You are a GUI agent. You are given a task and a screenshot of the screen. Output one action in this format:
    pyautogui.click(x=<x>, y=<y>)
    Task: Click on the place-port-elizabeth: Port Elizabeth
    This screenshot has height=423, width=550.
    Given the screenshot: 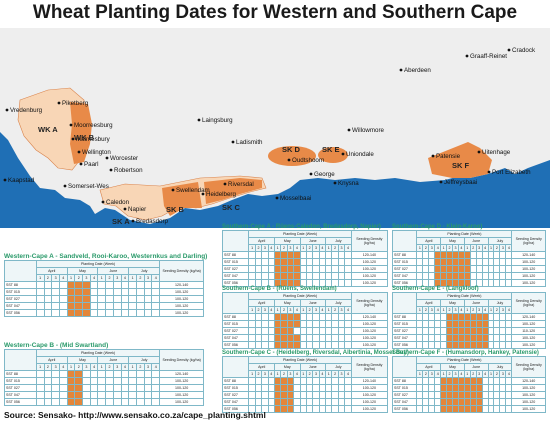 What is the action you would take?
    pyautogui.click(x=509, y=172)
    